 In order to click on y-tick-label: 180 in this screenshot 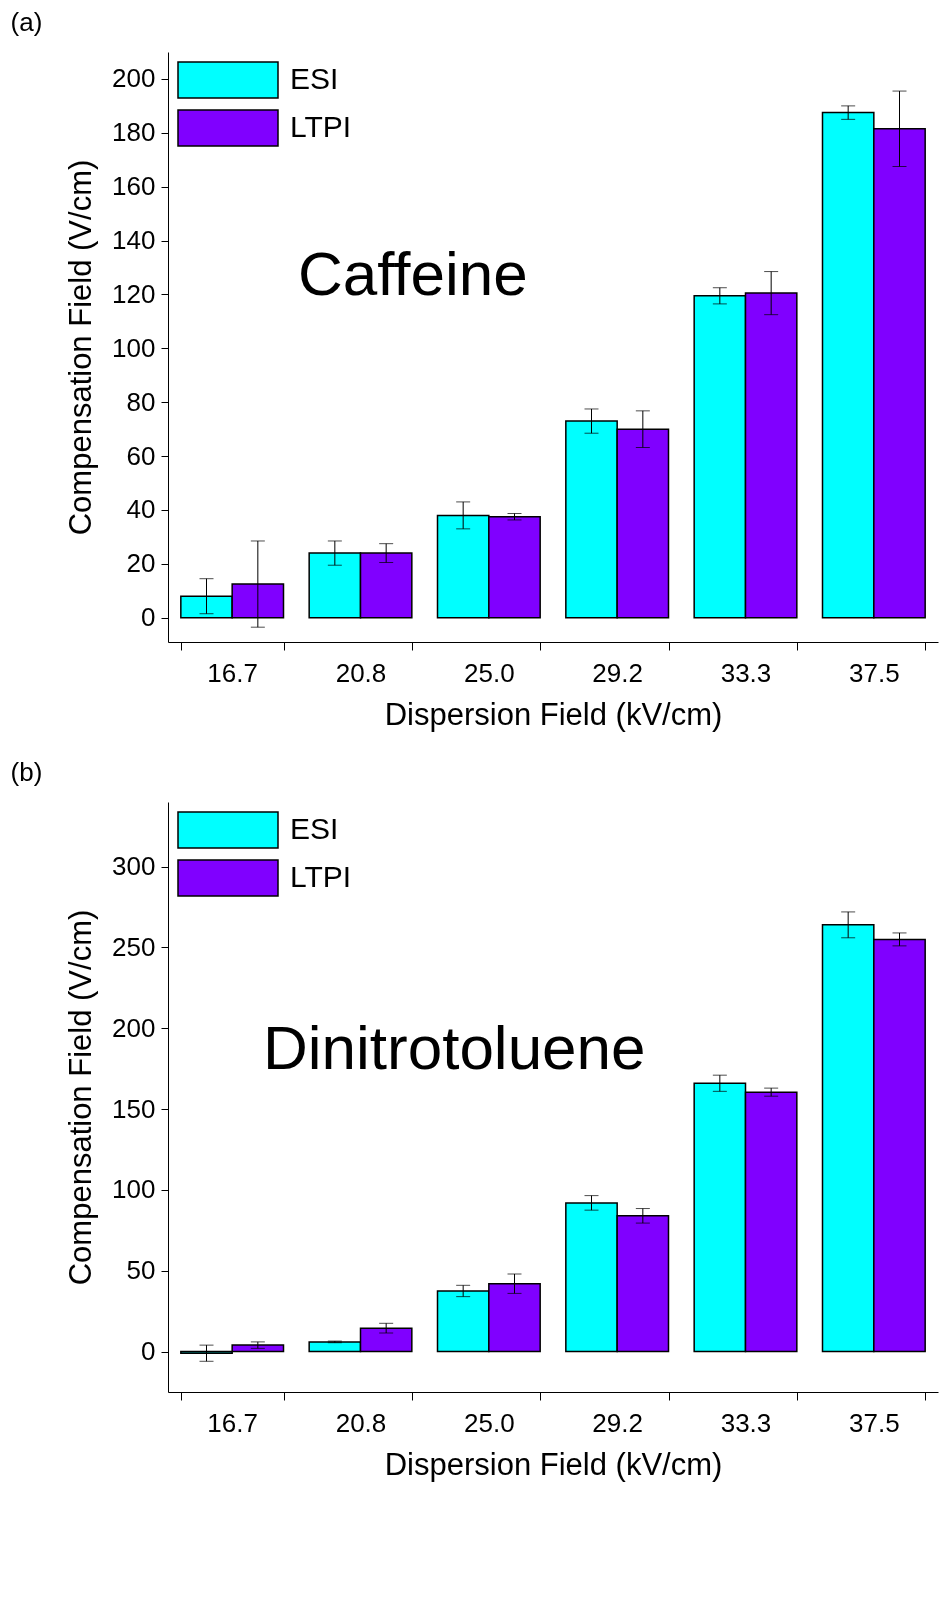, I will do `click(134, 132)`.